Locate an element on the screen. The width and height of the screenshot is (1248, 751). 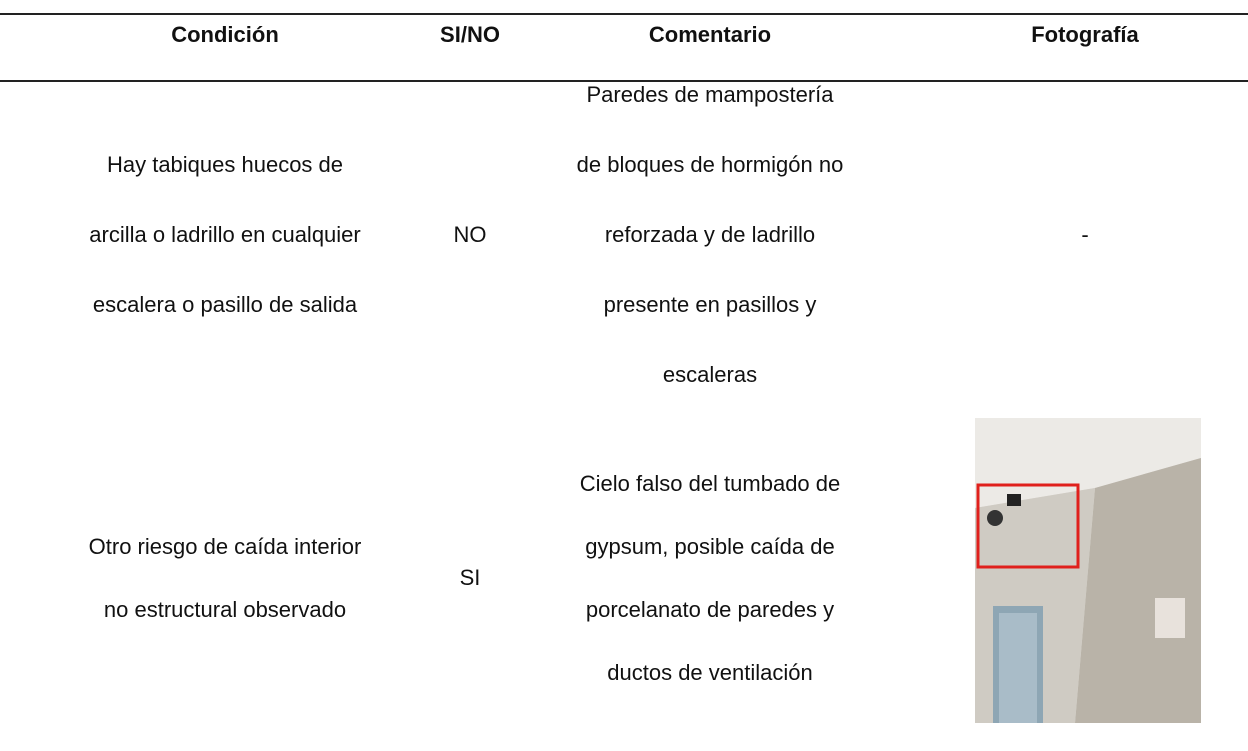
header-rule is located at coordinates (624, 81).